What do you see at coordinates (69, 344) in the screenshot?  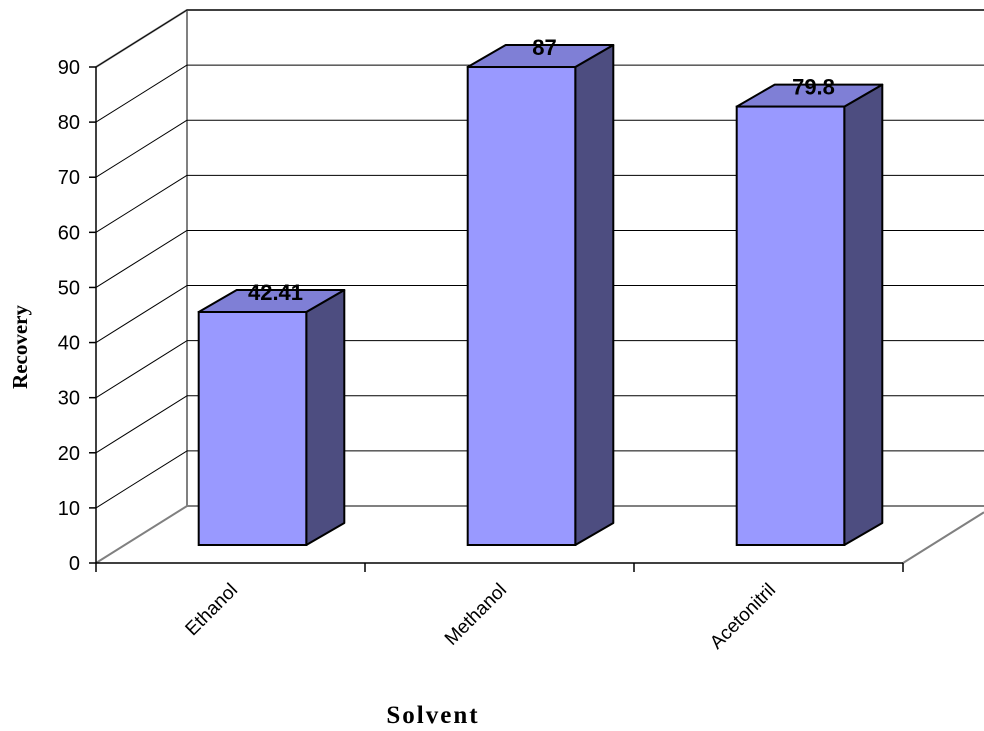 I see `y-tick-label: 40` at bounding box center [69, 344].